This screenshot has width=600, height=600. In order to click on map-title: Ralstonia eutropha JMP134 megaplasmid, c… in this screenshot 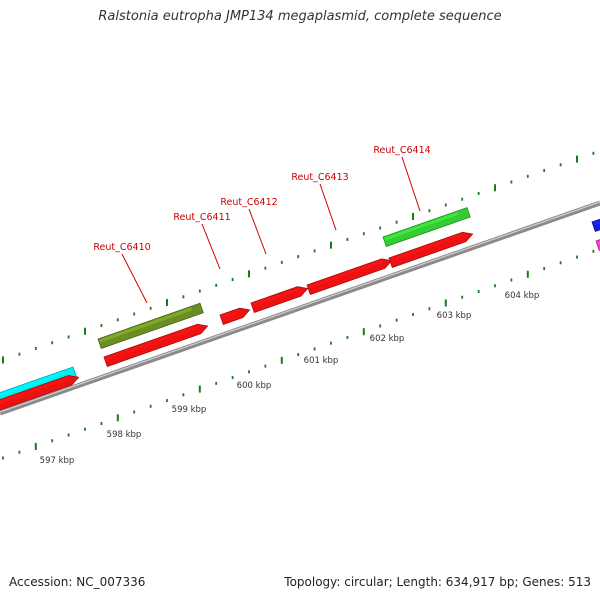, I will do `click(300, 16)`.